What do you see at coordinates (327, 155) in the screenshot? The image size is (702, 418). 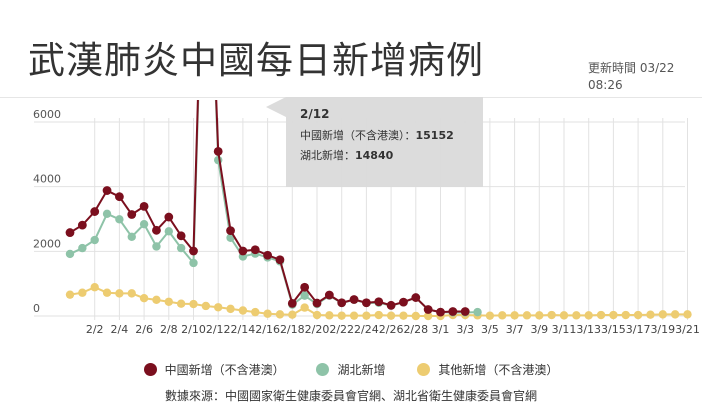 I see `tooltip-hubei-label: 湖北新增：` at bounding box center [327, 155].